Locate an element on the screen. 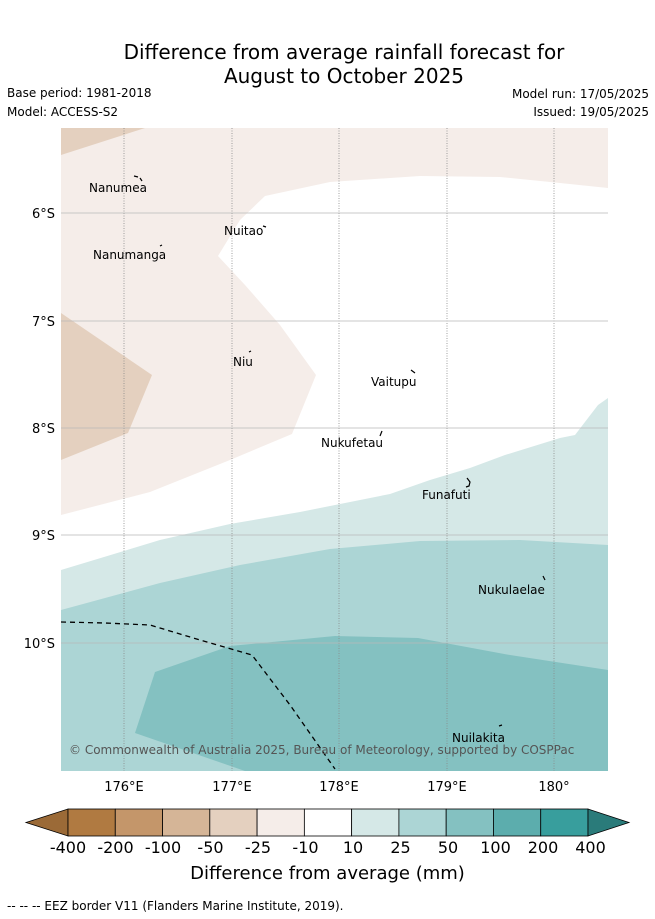  colorbar-tick-label: -100 is located at coordinates (163, 847).